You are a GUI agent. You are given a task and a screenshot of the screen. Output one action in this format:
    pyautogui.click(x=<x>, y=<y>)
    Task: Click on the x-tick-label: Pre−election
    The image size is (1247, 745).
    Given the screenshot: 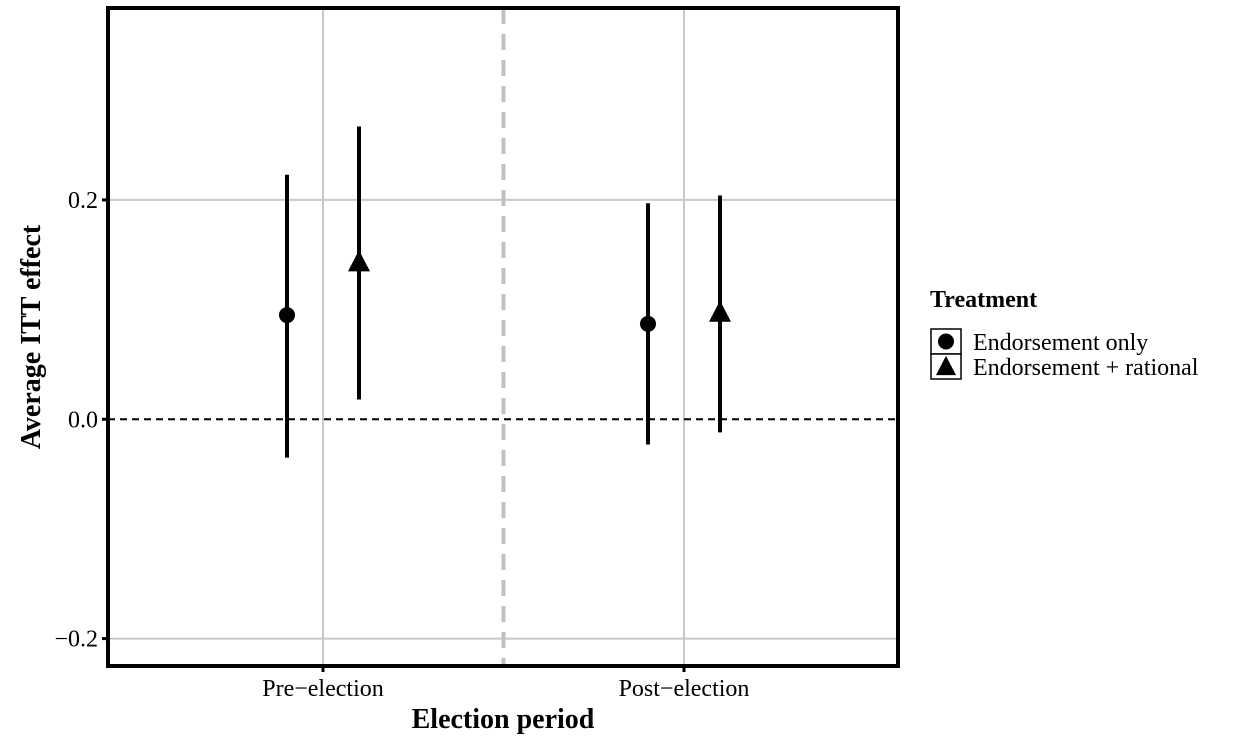 What is the action you would take?
    pyautogui.click(x=323, y=689)
    